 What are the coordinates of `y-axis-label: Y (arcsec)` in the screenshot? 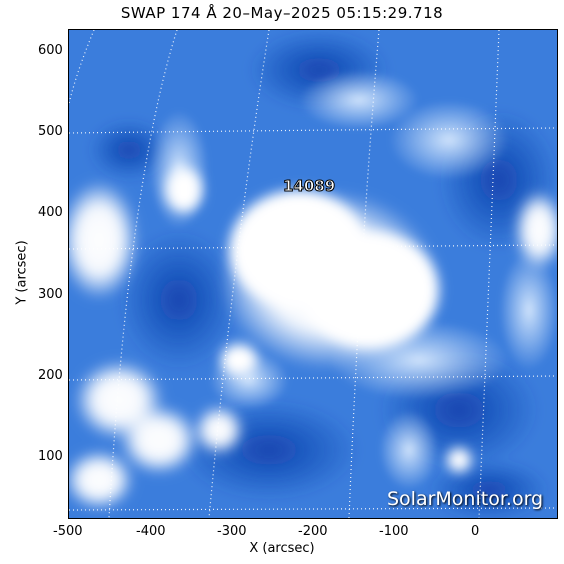 It's located at (22, 272).